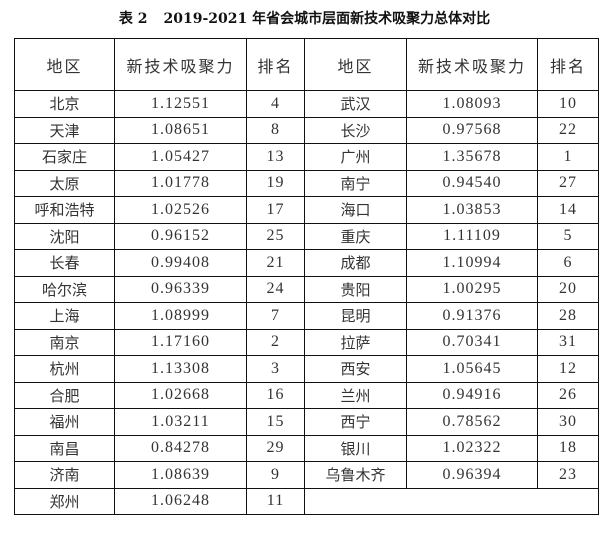  Describe the element at coordinates (180, 475) in the screenshot. I see `cell-attraction: 1.08639` at that location.